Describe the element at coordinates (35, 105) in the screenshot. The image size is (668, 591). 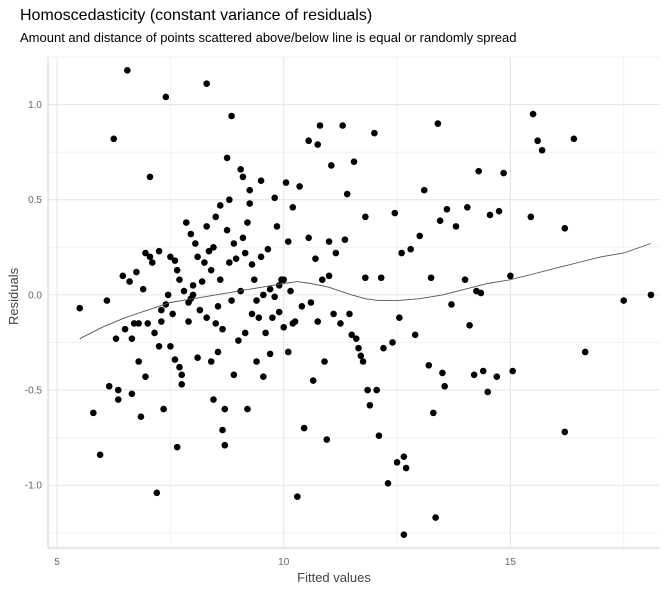
I see `y-tick-label: 1.0` at that location.